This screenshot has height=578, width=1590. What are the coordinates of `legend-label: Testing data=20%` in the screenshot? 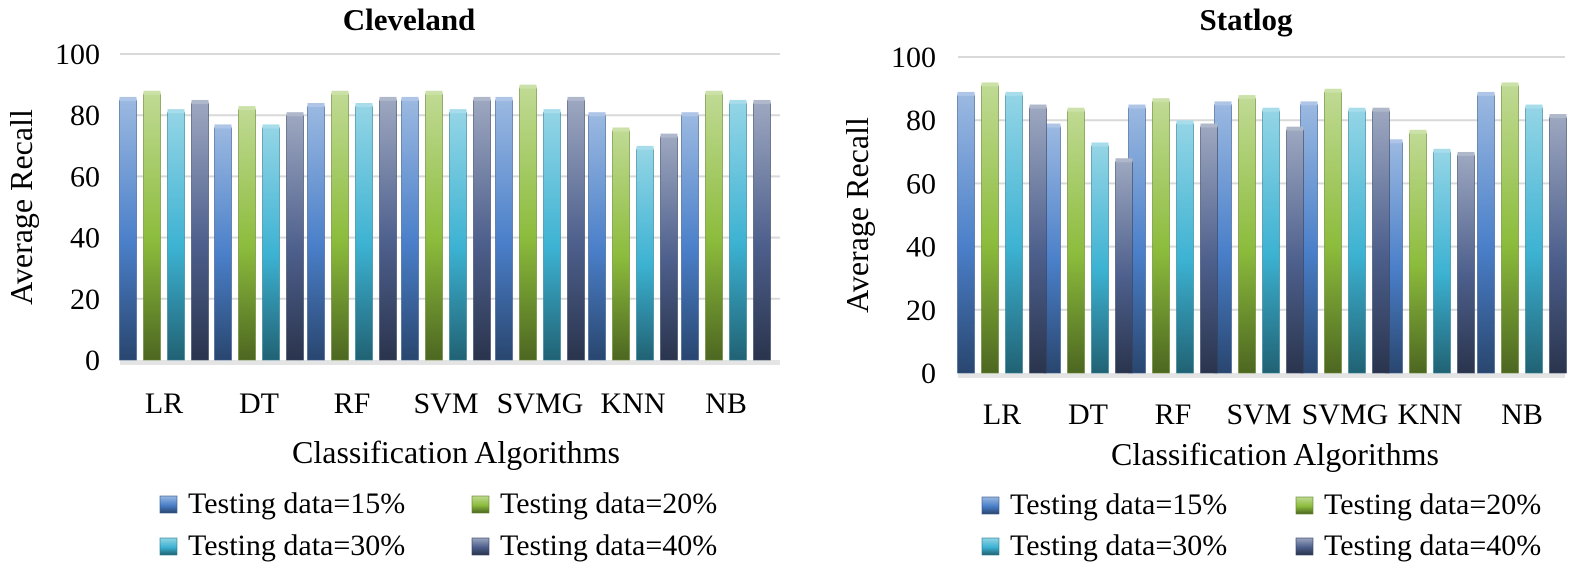 It's located at (608, 503).